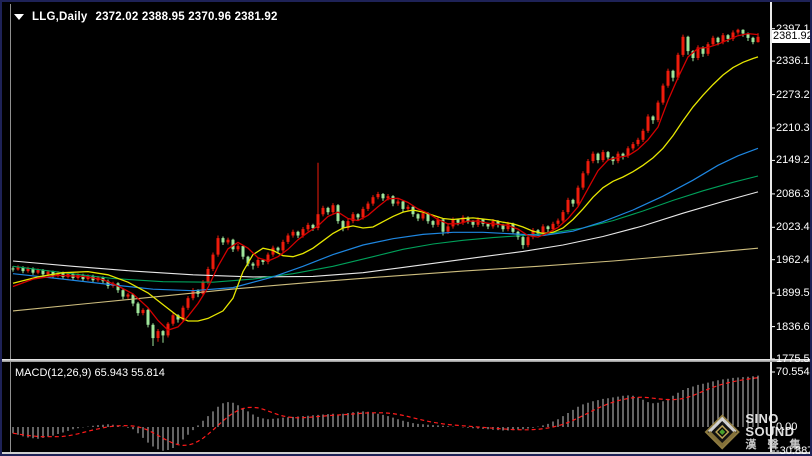 The width and height of the screenshot is (812, 456). Describe the element at coordinates (406, 360) in the screenshot. I see `pane-separator` at that location.